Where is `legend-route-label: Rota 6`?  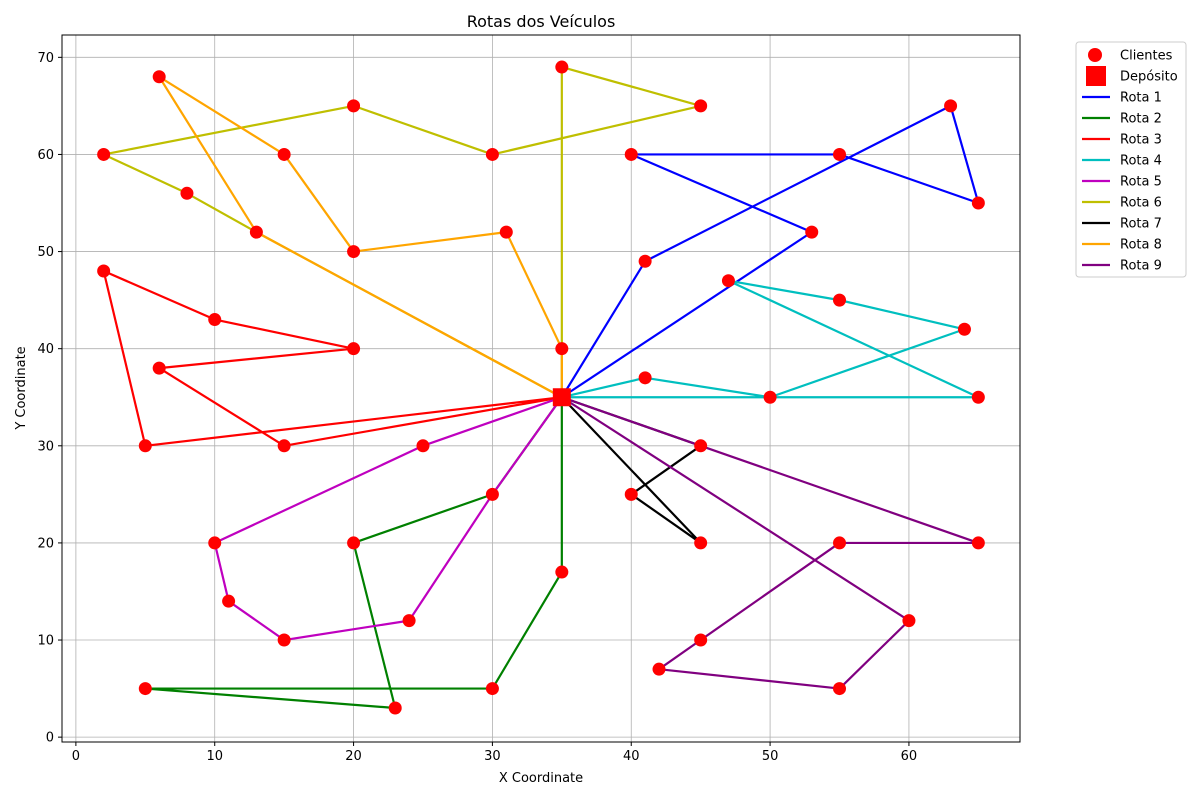
legend-route-label: Rota 6 is located at coordinates (1141, 203).